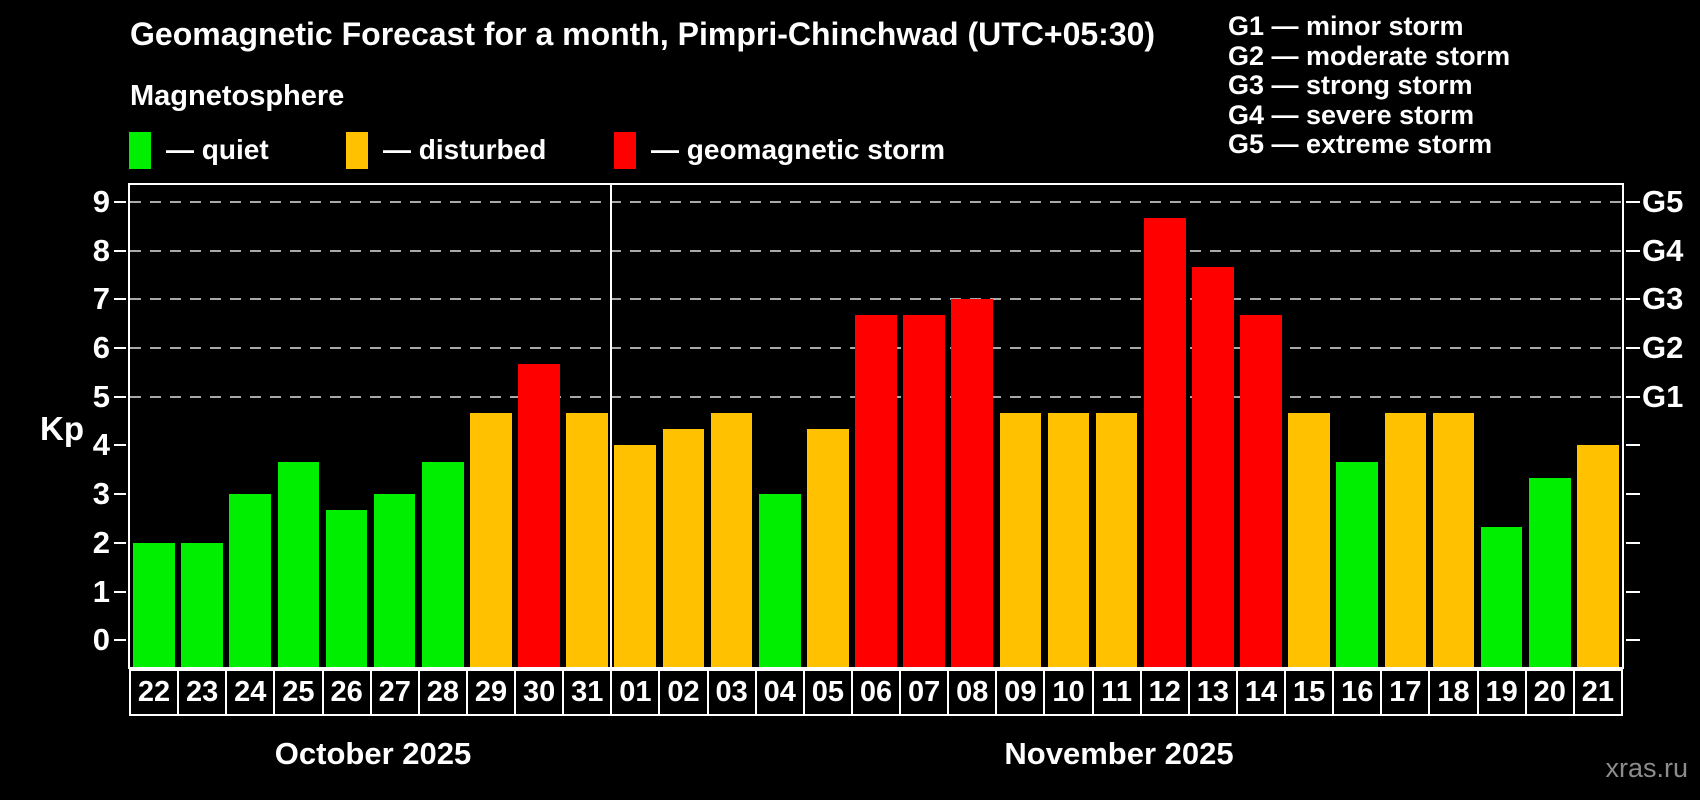  Describe the element at coordinates (394, 692) in the screenshot. I see `date-label-27: 27` at that location.